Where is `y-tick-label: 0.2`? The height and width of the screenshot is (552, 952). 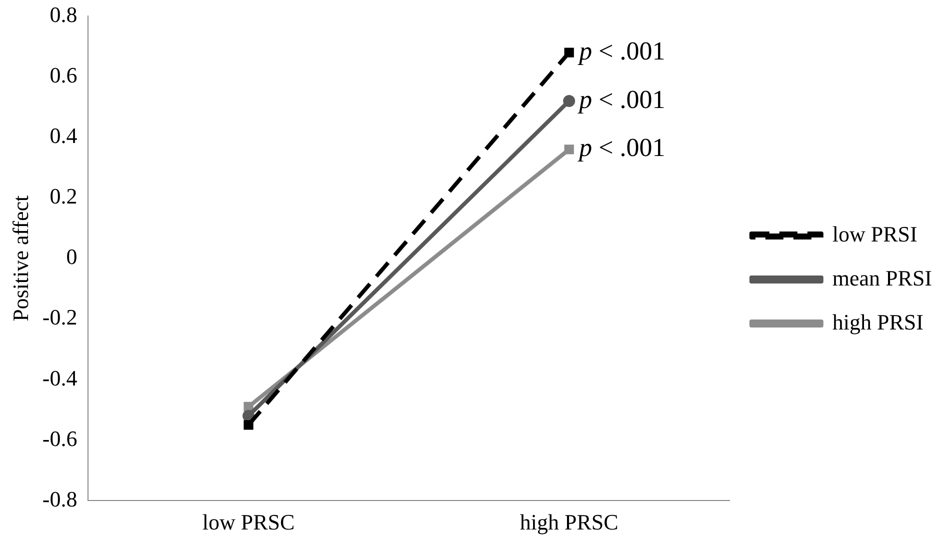
y-tick-label: 0.2 is located at coordinates (64, 196).